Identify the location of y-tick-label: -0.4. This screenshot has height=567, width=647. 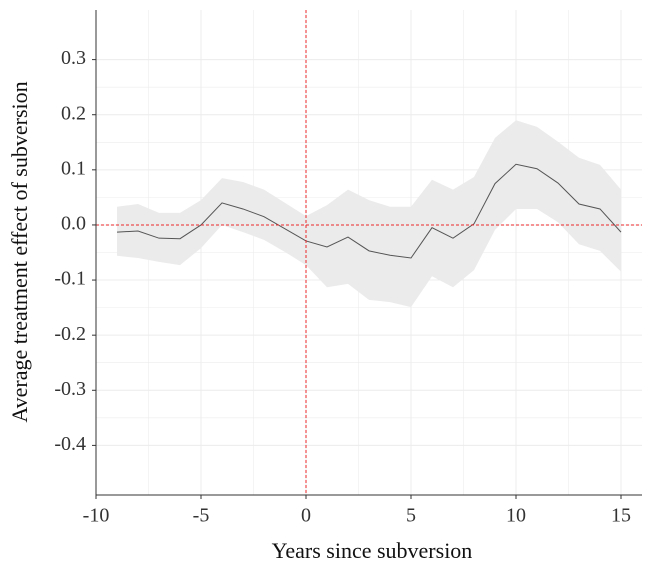
(70, 444).